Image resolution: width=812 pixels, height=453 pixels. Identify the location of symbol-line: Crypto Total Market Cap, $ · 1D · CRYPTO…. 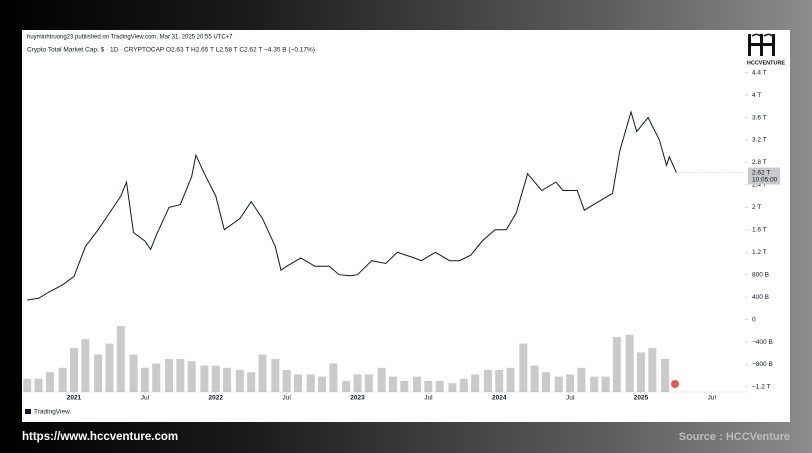
(171, 50).